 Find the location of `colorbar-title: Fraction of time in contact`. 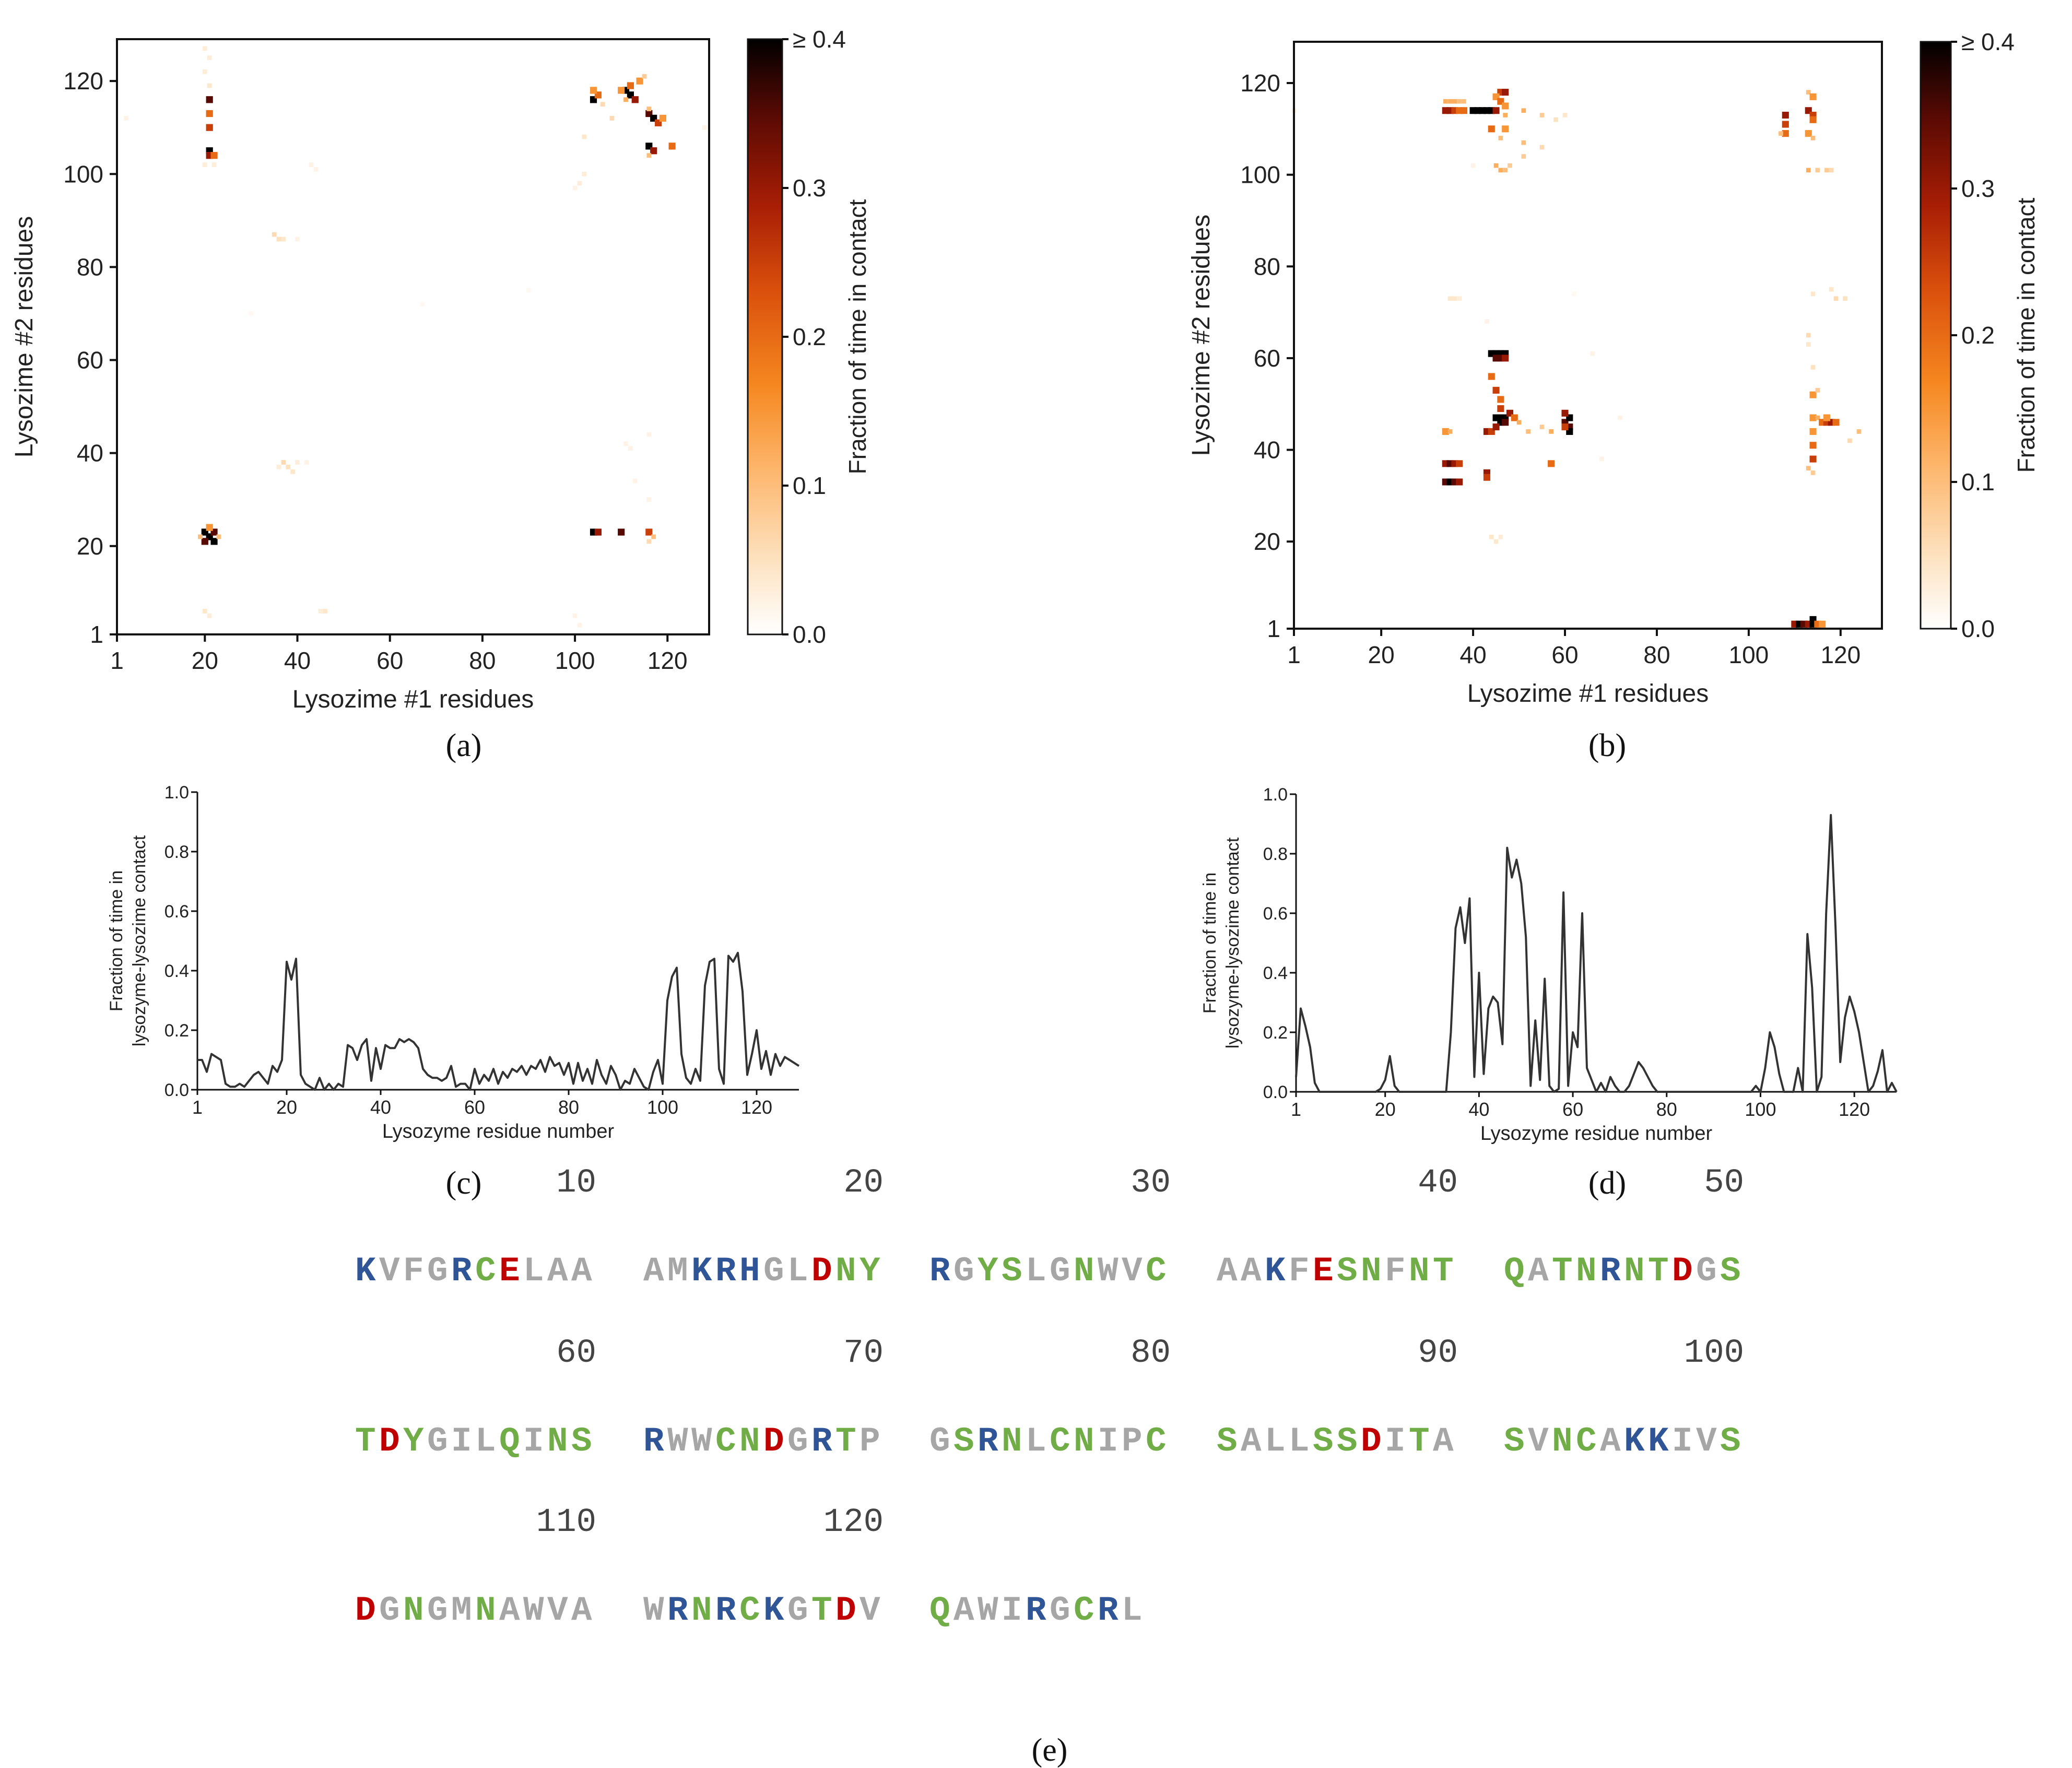

colorbar-title: Fraction of time in contact is located at coordinates (857, 337).